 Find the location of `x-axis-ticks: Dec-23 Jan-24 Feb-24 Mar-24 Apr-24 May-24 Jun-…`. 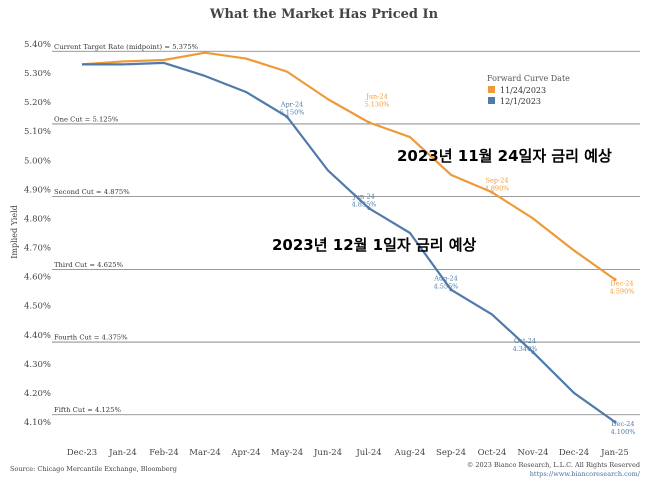

x-axis-ticks: Dec-23 Jan-24 Feb-24 Mar-24 Apr-24 May-24 Jun-… is located at coordinates (348, 453).